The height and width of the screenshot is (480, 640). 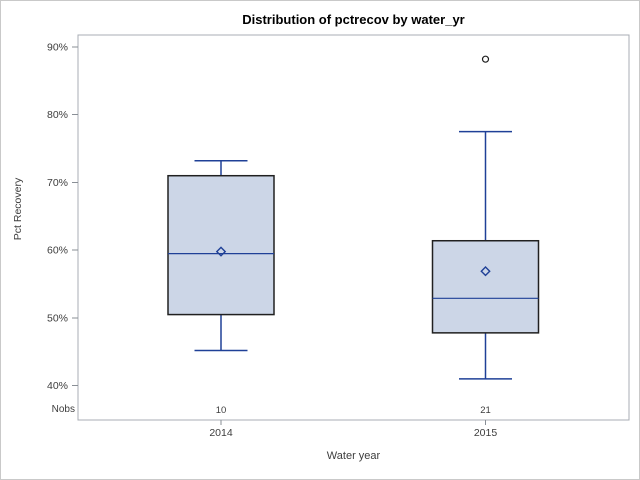 What do you see at coordinates (63, 409) in the screenshot?
I see `nobs-row-label: Nobs` at bounding box center [63, 409].